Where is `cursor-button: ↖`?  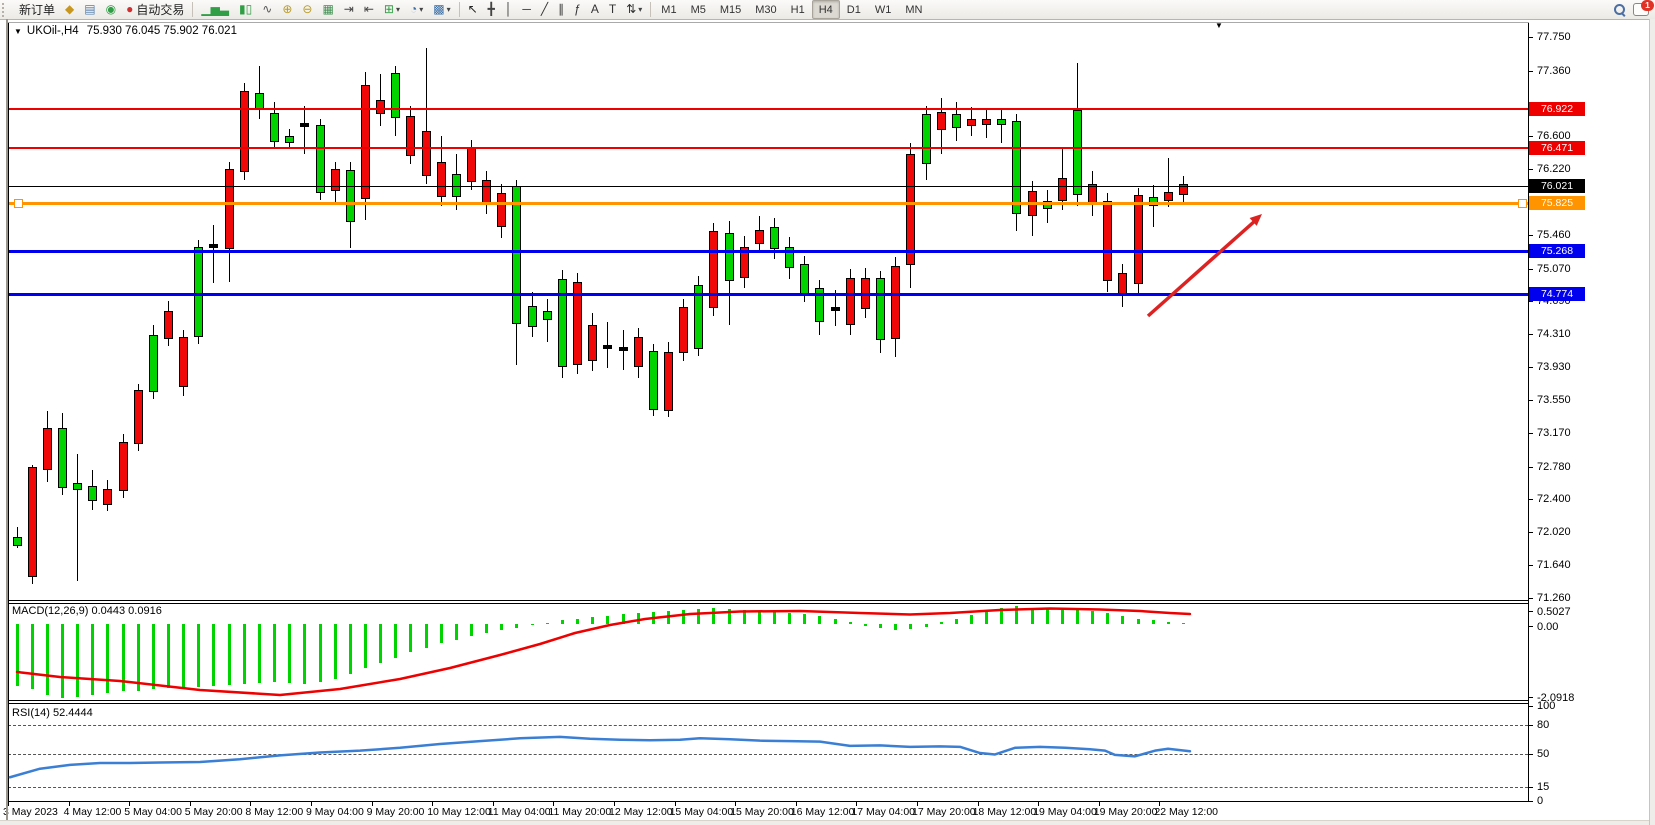
cursor-button: ↖ is located at coordinates (473, 9).